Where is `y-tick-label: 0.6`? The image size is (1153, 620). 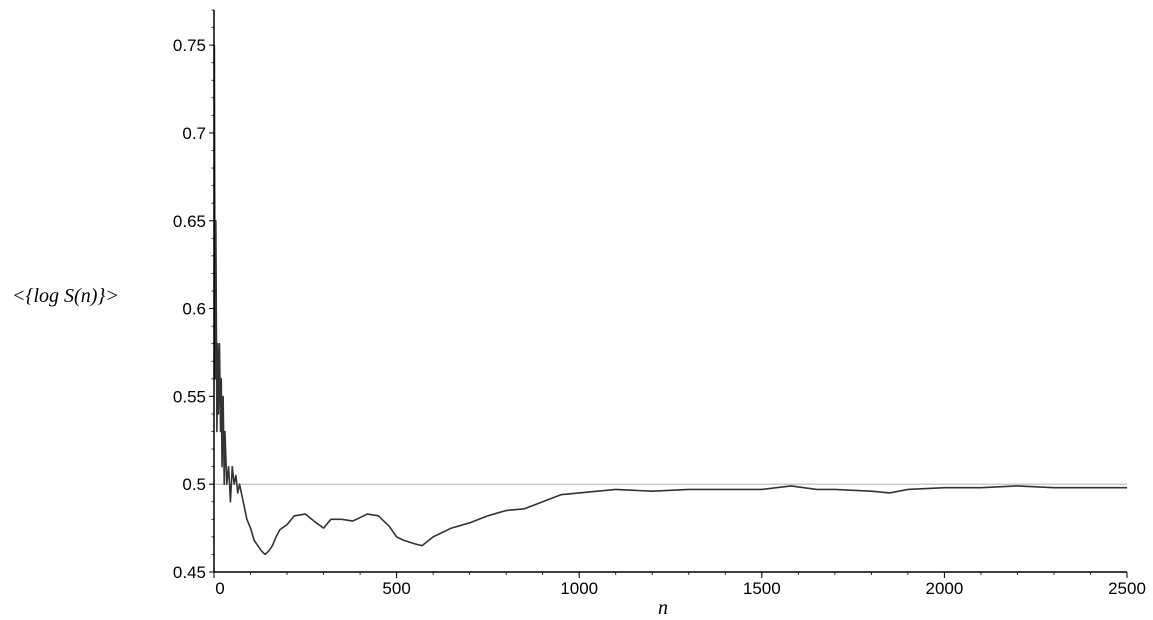 y-tick-label: 0.6 is located at coordinates (194, 309).